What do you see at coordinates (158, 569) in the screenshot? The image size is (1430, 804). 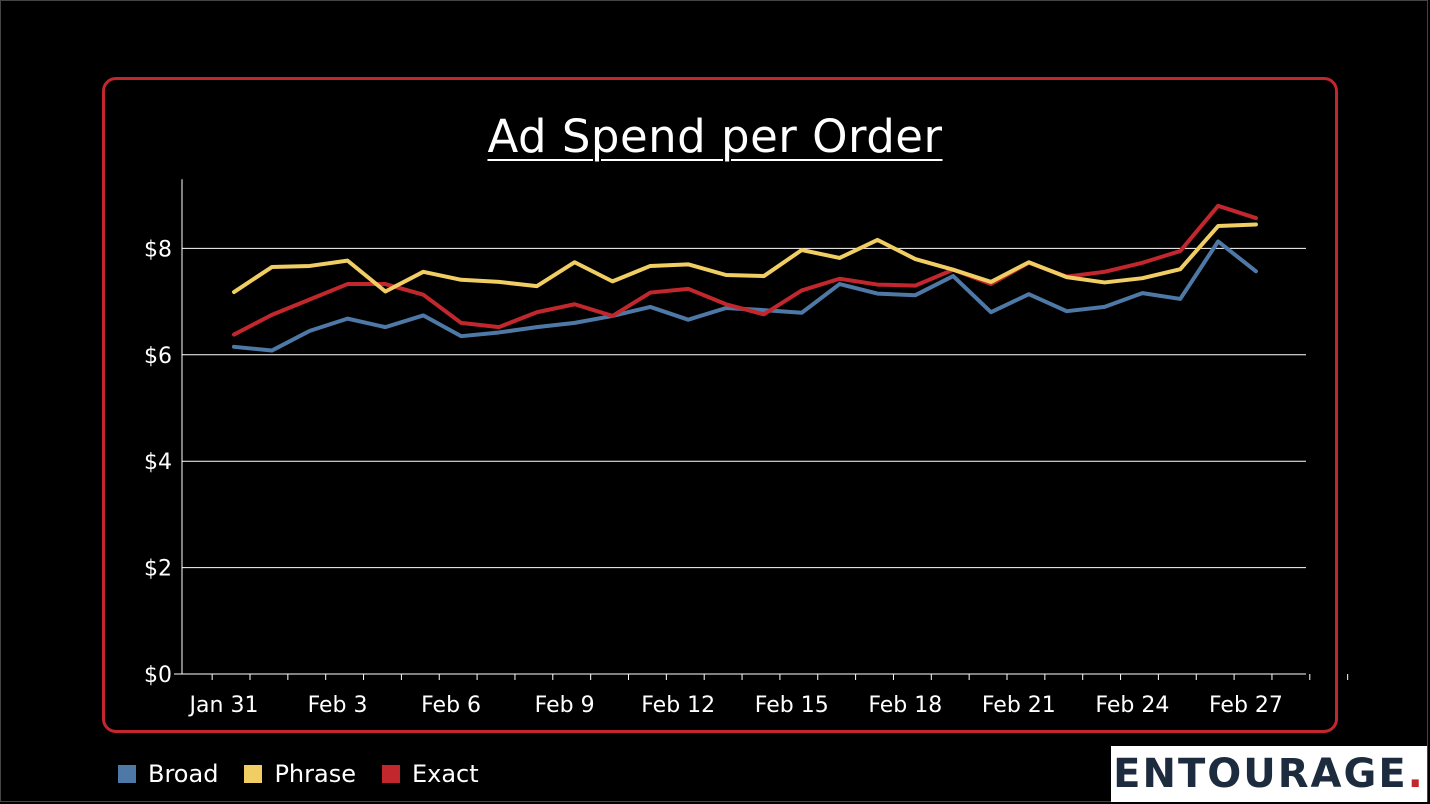 I see `y-tick-label: $2` at bounding box center [158, 569].